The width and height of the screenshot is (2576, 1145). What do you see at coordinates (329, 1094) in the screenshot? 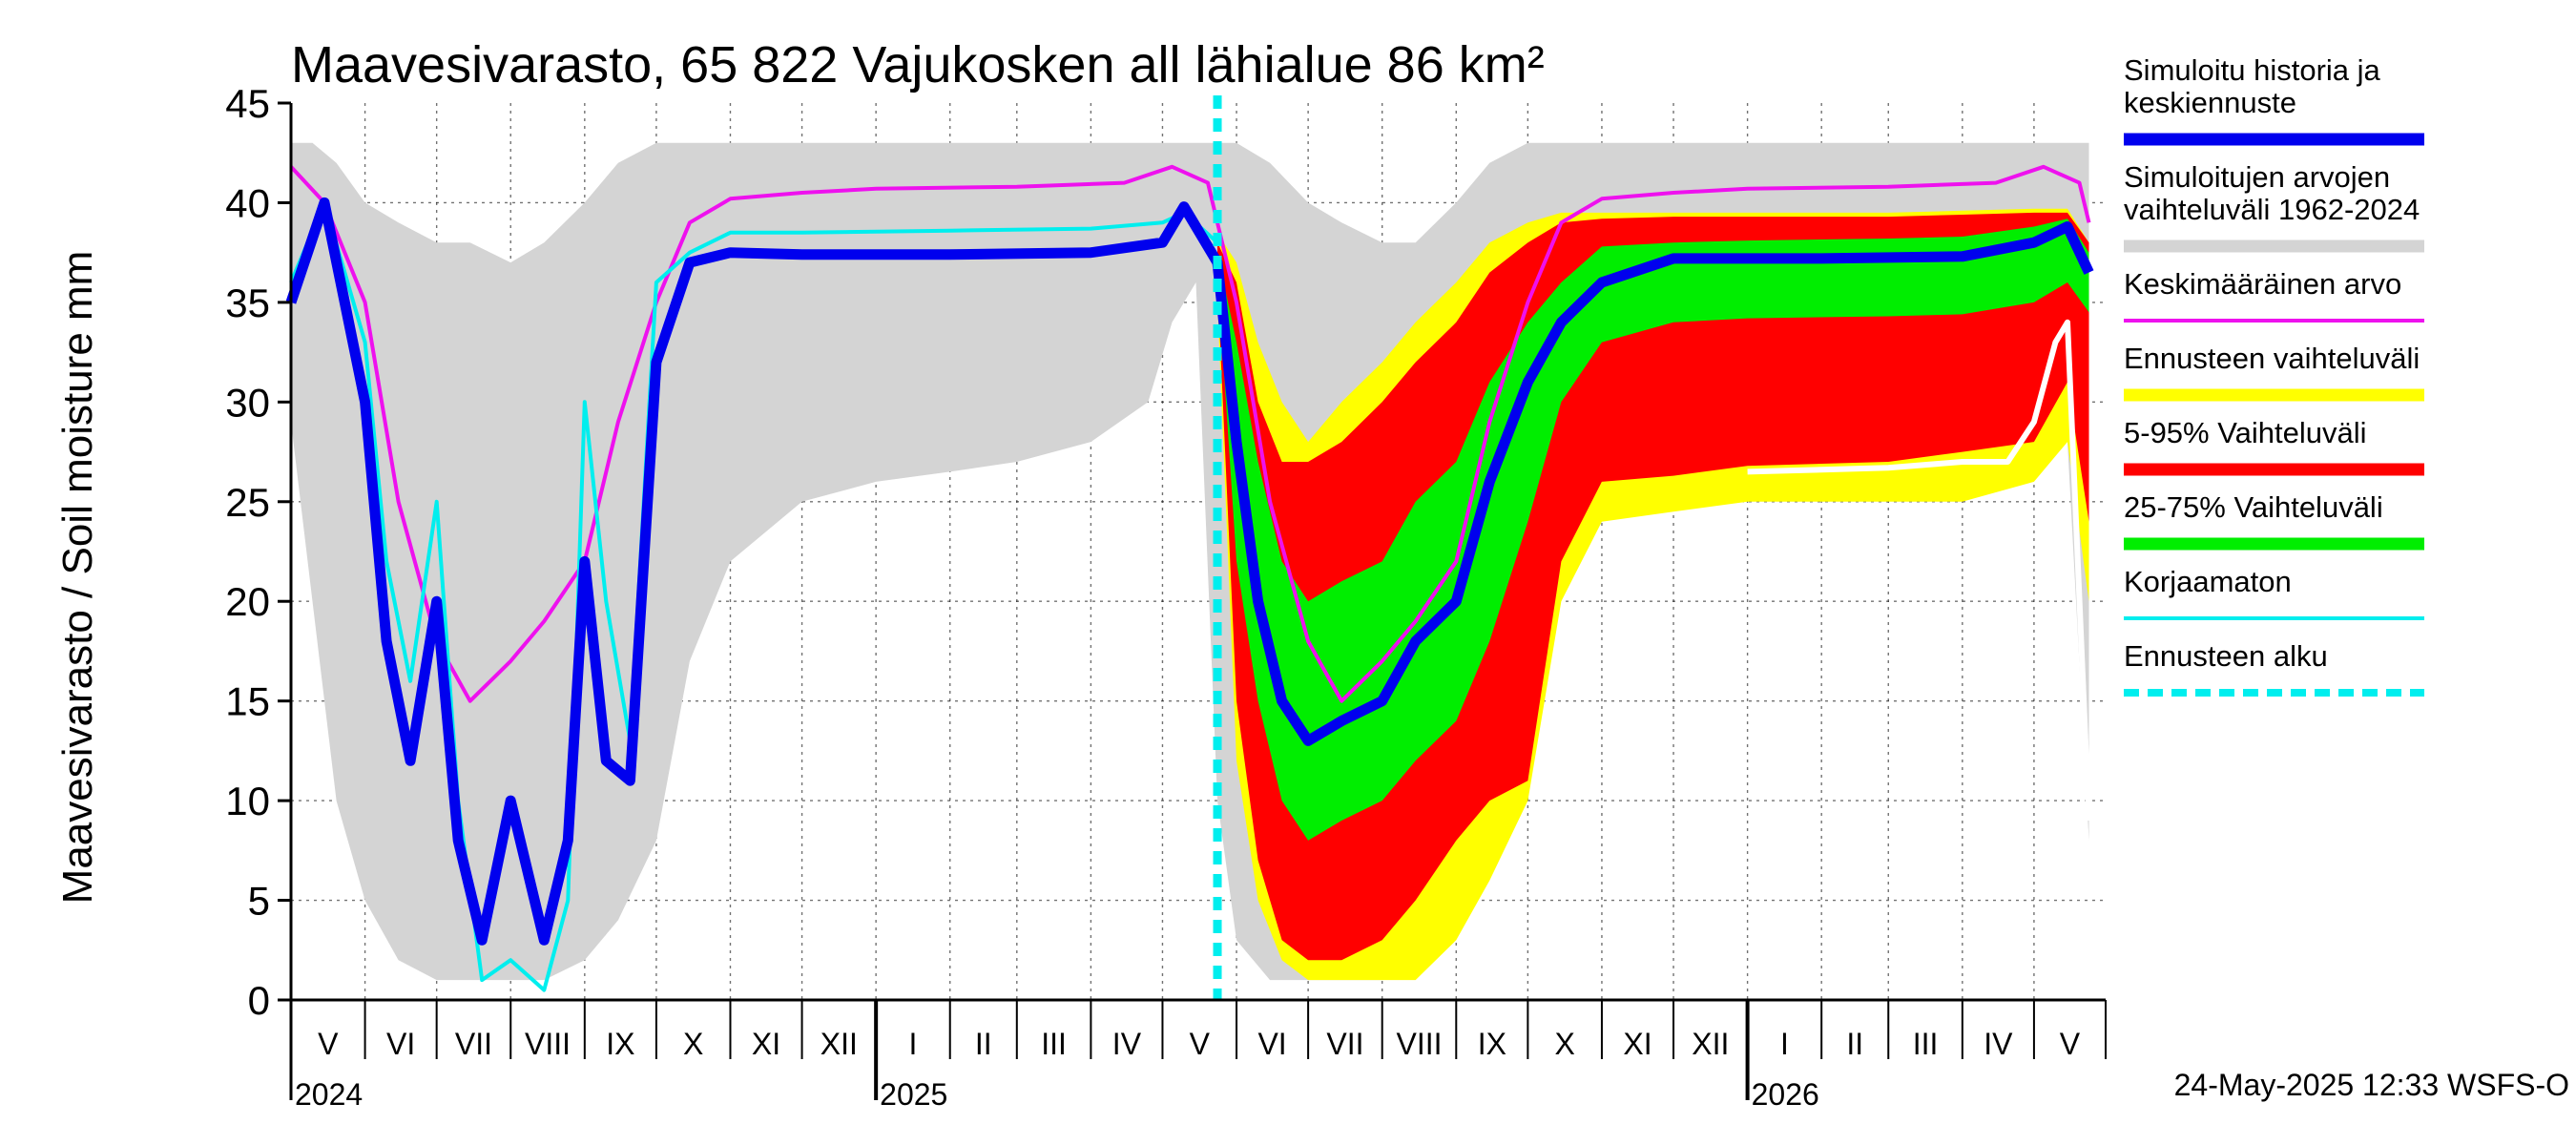
I see `x-year-label: 2024` at bounding box center [329, 1094].